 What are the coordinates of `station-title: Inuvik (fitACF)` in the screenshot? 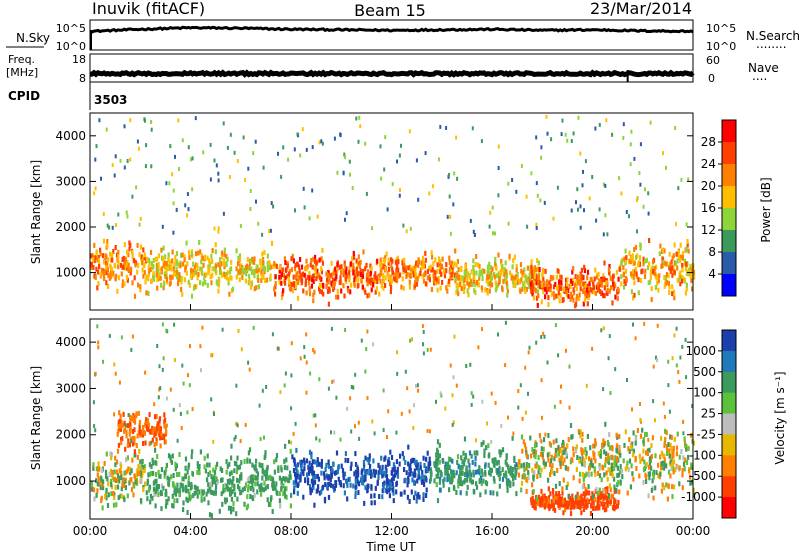 It's located at (148, 9).